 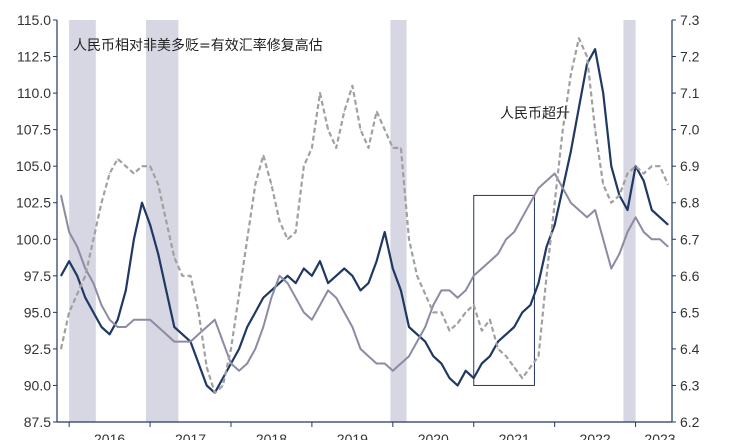 What do you see at coordinates (690, 203) in the screenshot?
I see `right-tick-label-6: 6.8` at bounding box center [690, 203].